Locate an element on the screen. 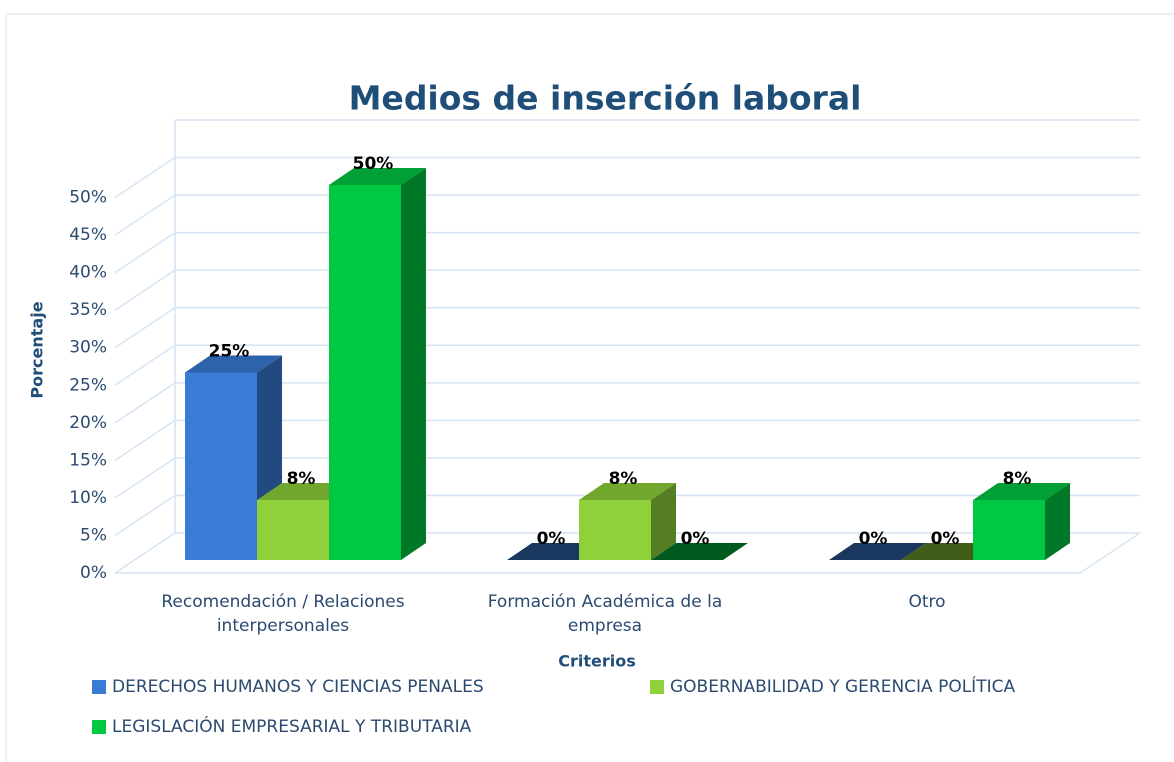 This screenshot has width=1174, height=762. x-tick-label: Otro is located at coordinates (927, 602).